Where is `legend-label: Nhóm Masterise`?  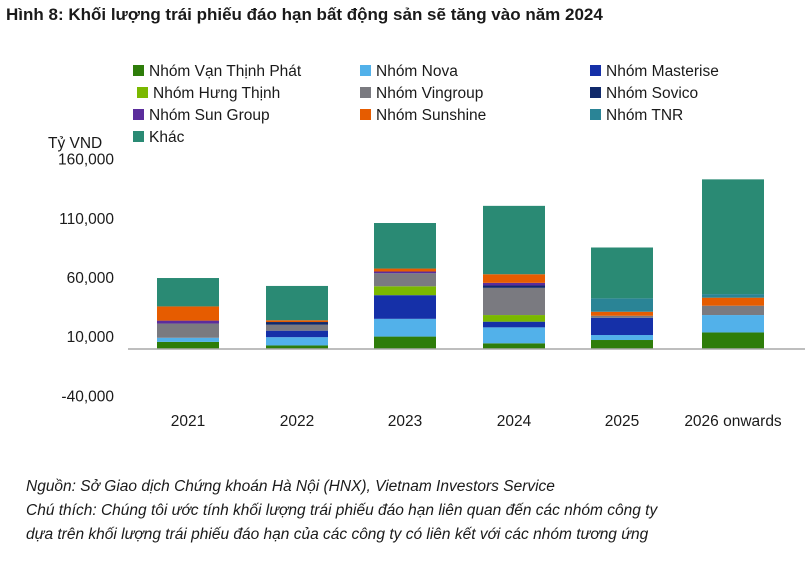 legend-label: Nhóm Masterise is located at coordinates (662, 71).